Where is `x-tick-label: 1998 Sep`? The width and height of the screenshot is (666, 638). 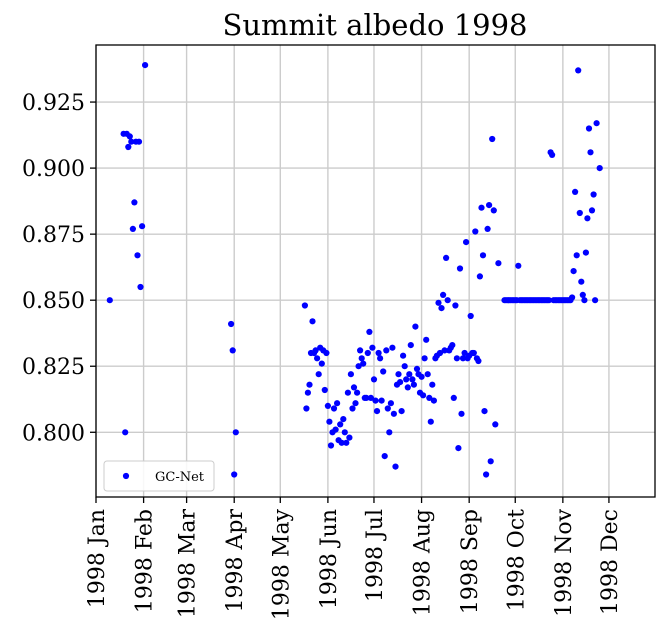 x-tick-label: 1998 Sep is located at coordinates (470, 561).